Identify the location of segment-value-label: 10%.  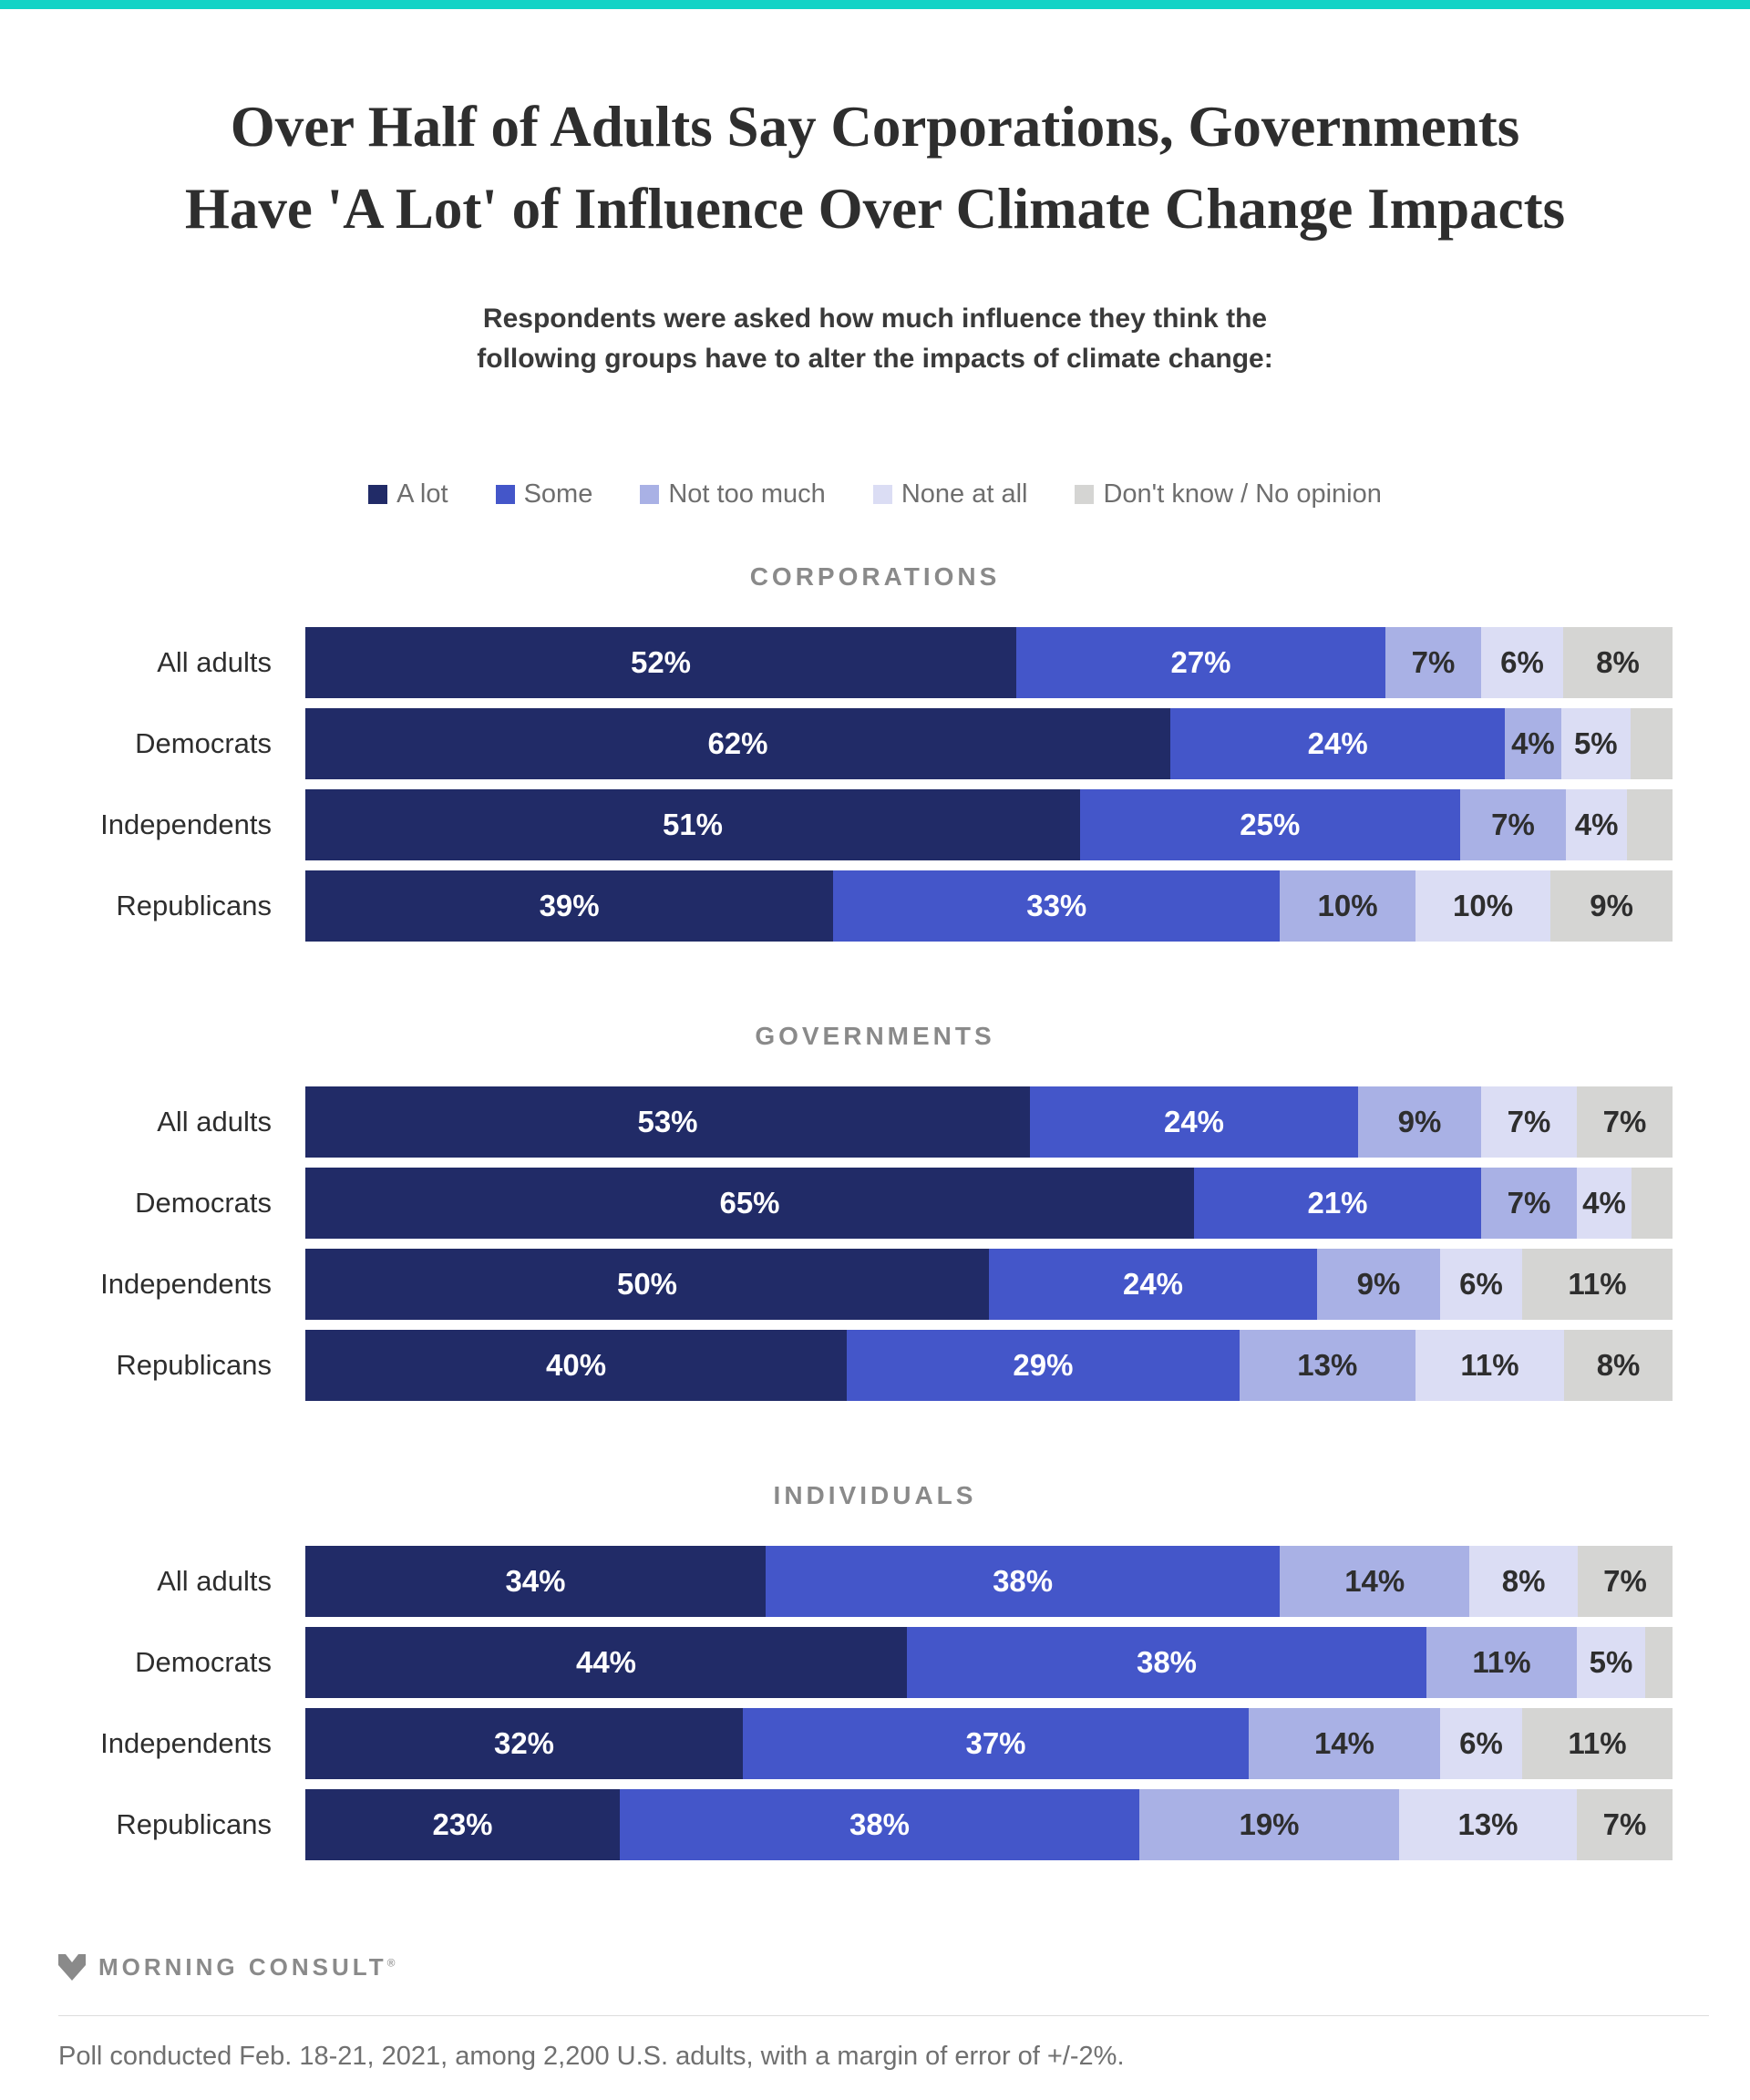
(1484, 905).